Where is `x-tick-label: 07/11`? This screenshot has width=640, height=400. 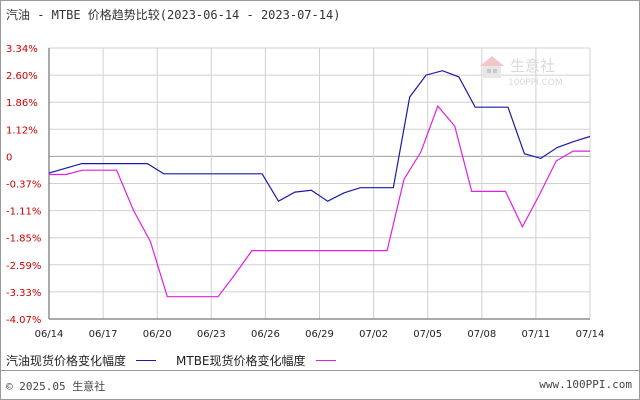
x-tick-label: 07/11 is located at coordinates (535, 334).